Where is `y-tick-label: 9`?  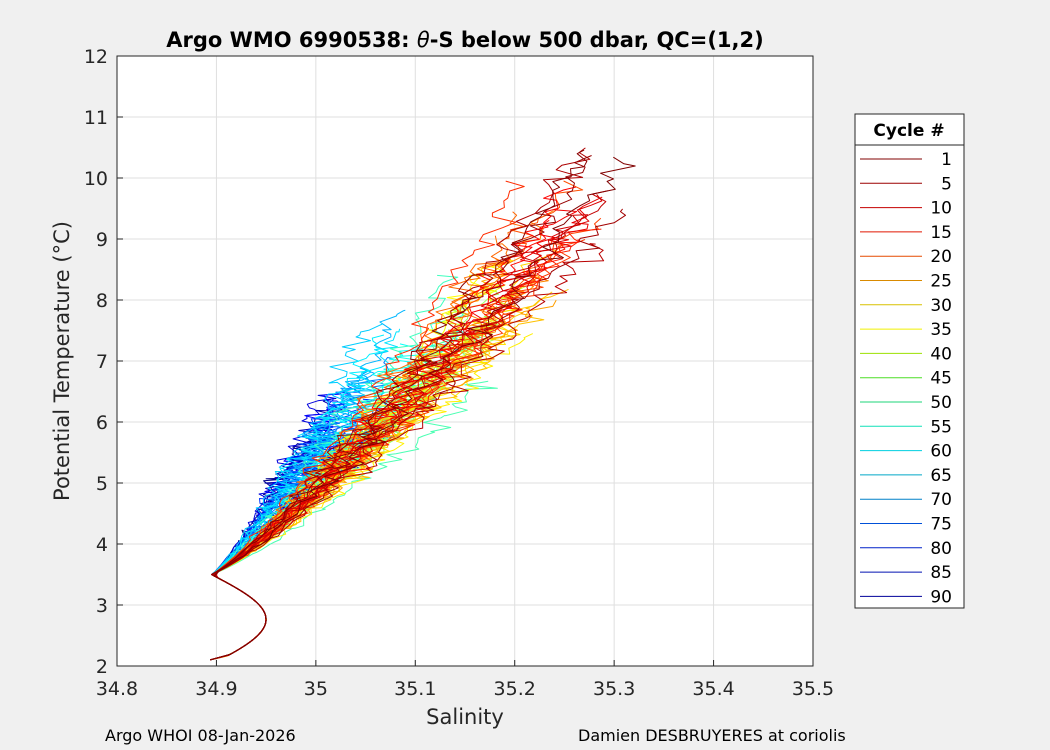
y-tick-label: 9 is located at coordinates (102, 240).